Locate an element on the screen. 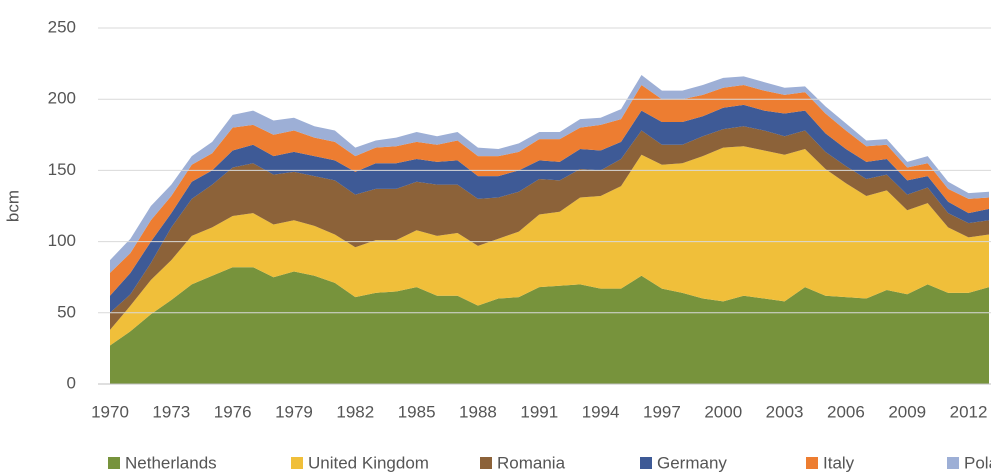  y-tick-label: 100 is located at coordinates (62, 240).